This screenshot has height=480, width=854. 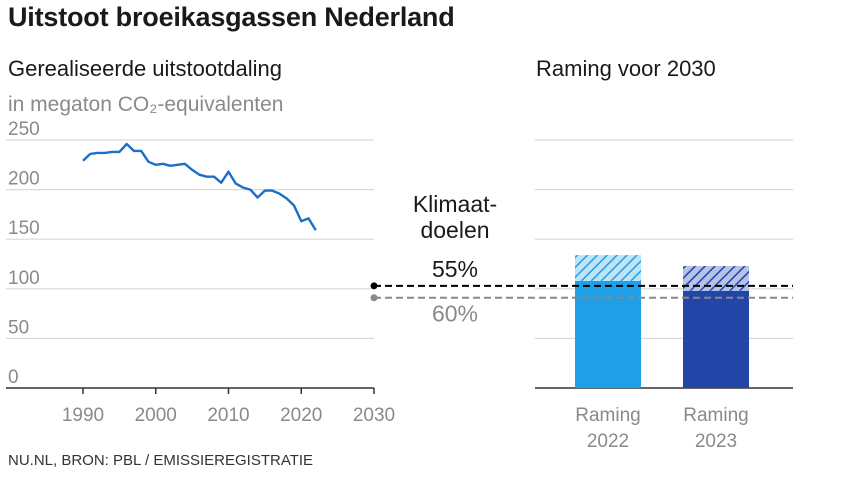 What do you see at coordinates (374, 415) in the screenshot?
I see `x-tick-label: 2030` at bounding box center [374, 415].